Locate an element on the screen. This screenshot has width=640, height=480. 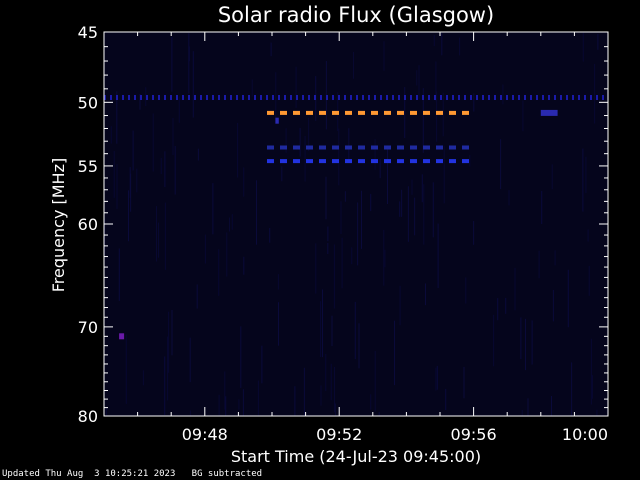
y-tick-label: 45 is located at coordinates (88, 32).